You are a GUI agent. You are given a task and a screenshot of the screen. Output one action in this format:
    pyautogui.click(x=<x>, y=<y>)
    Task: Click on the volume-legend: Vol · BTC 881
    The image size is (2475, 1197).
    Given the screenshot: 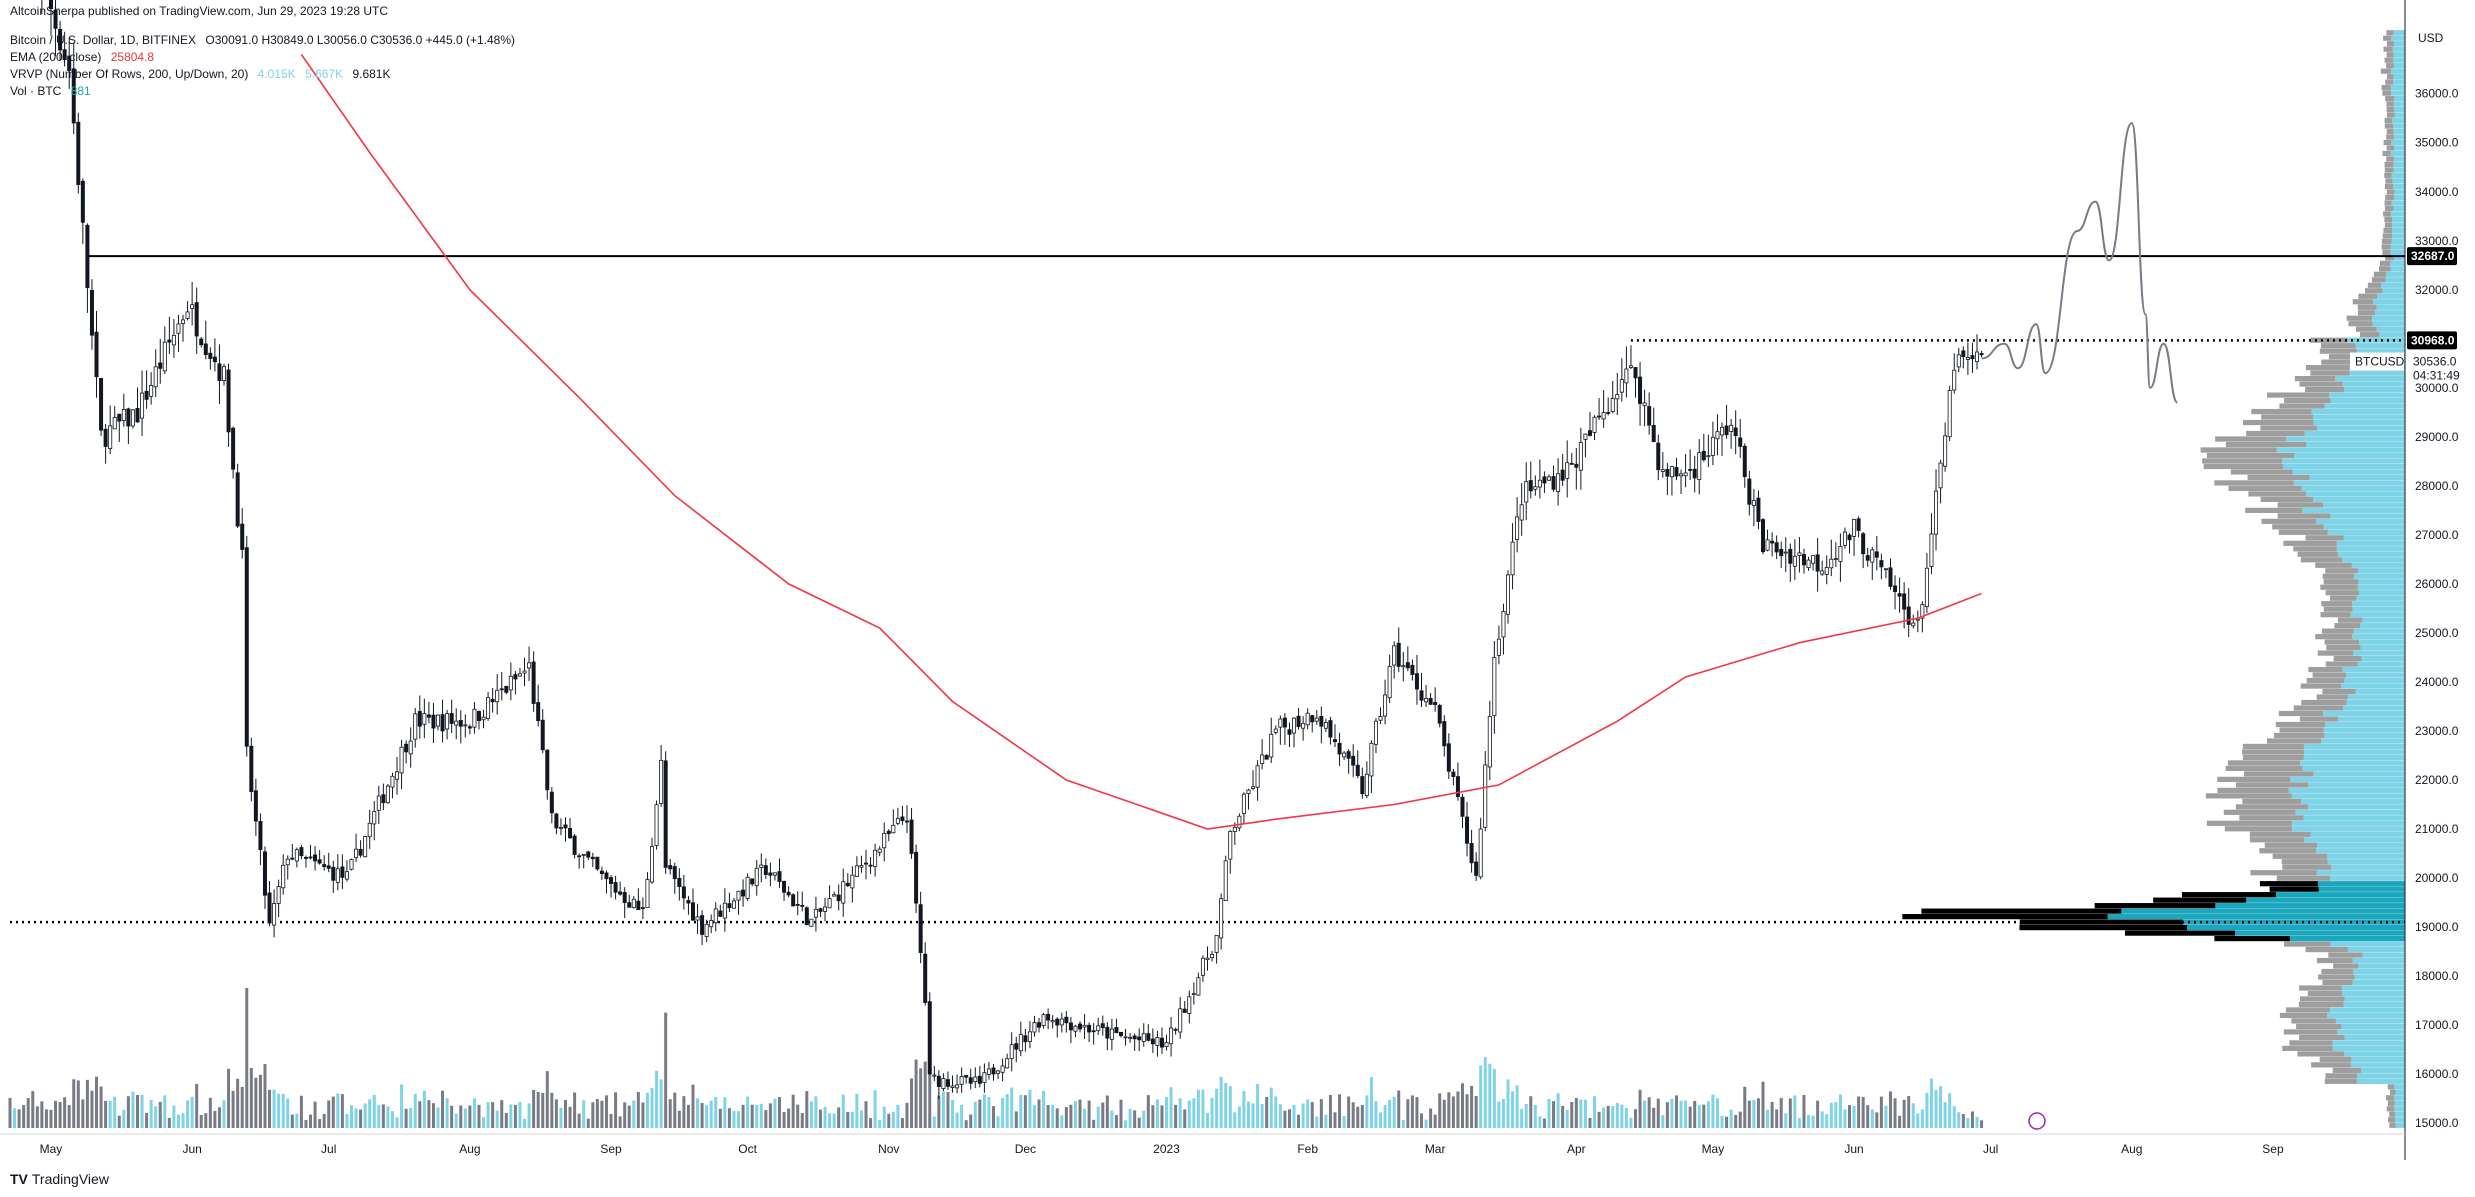 What is the action you would take?
    pyautogui.click(x=53, y=91)
    